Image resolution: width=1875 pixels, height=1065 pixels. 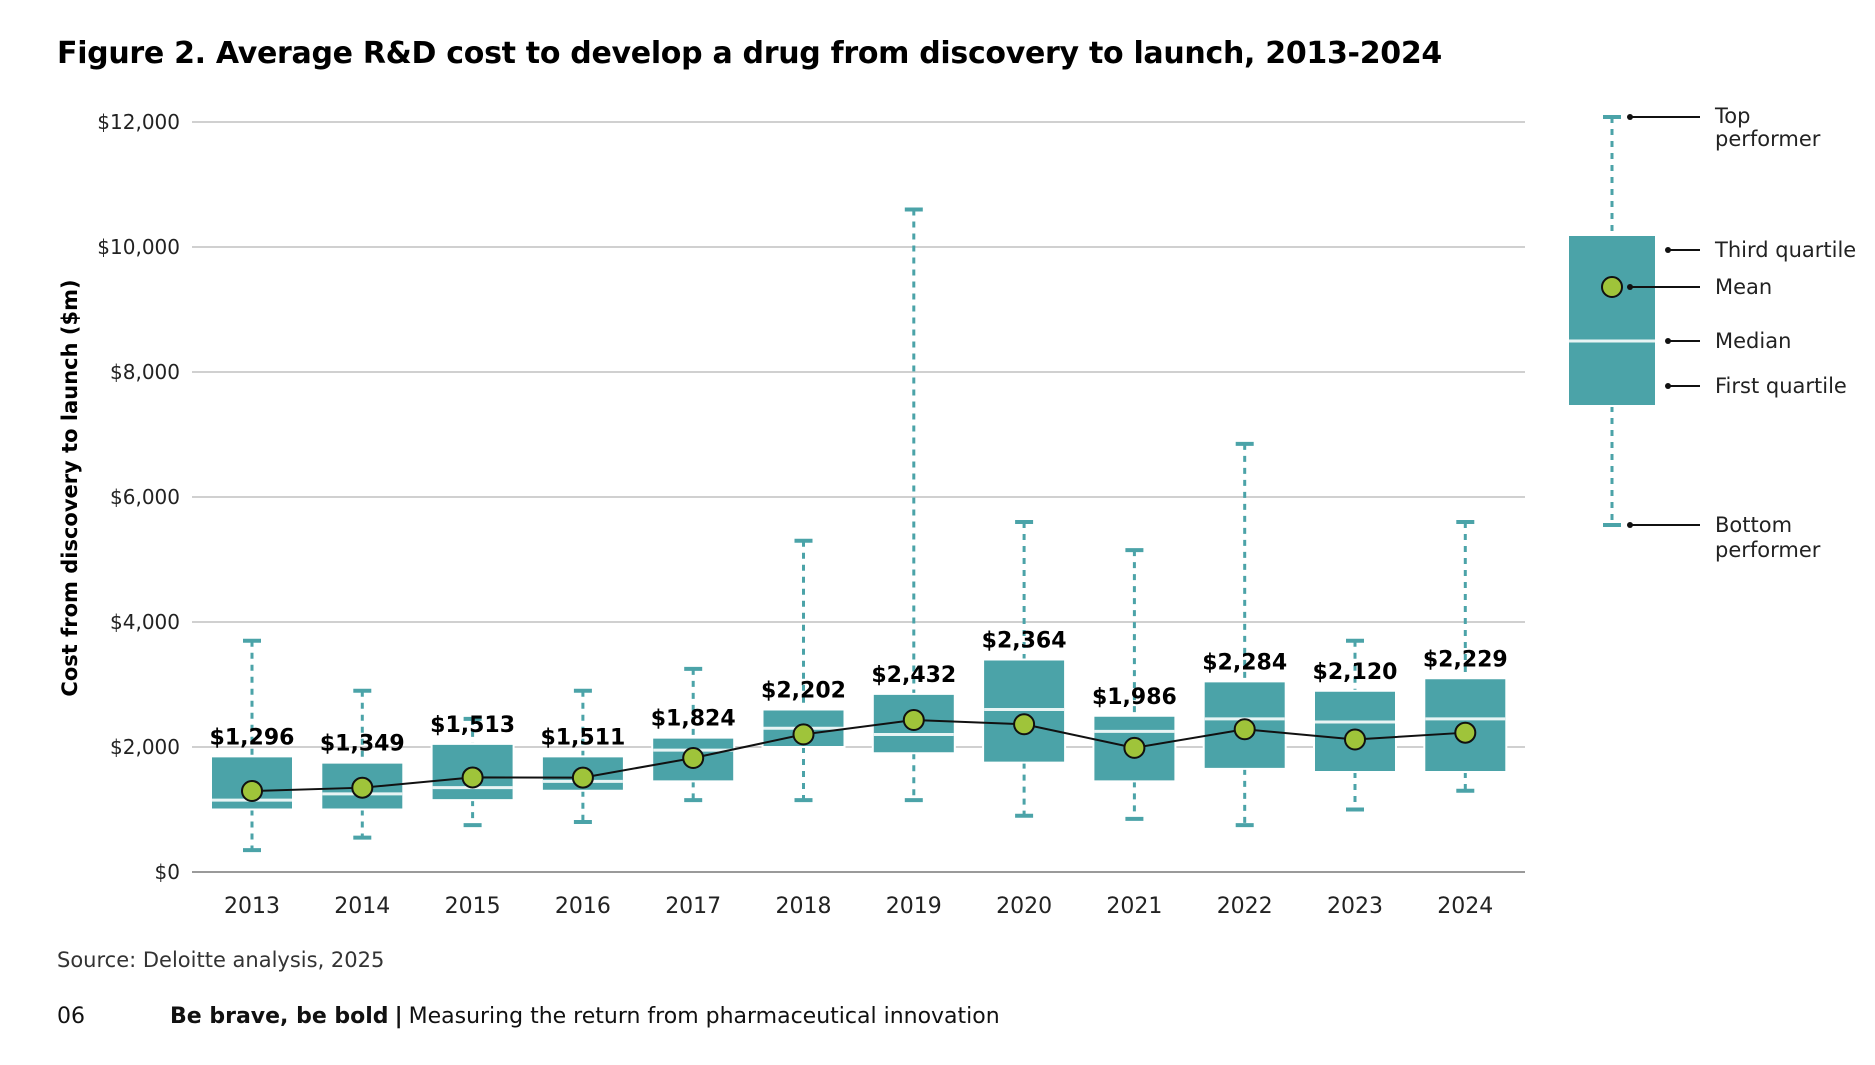 What do you see at coordinates (145, 622) in the screenshot?
I see `y-tick-label: $4,000` at bounding box center [145, 622].